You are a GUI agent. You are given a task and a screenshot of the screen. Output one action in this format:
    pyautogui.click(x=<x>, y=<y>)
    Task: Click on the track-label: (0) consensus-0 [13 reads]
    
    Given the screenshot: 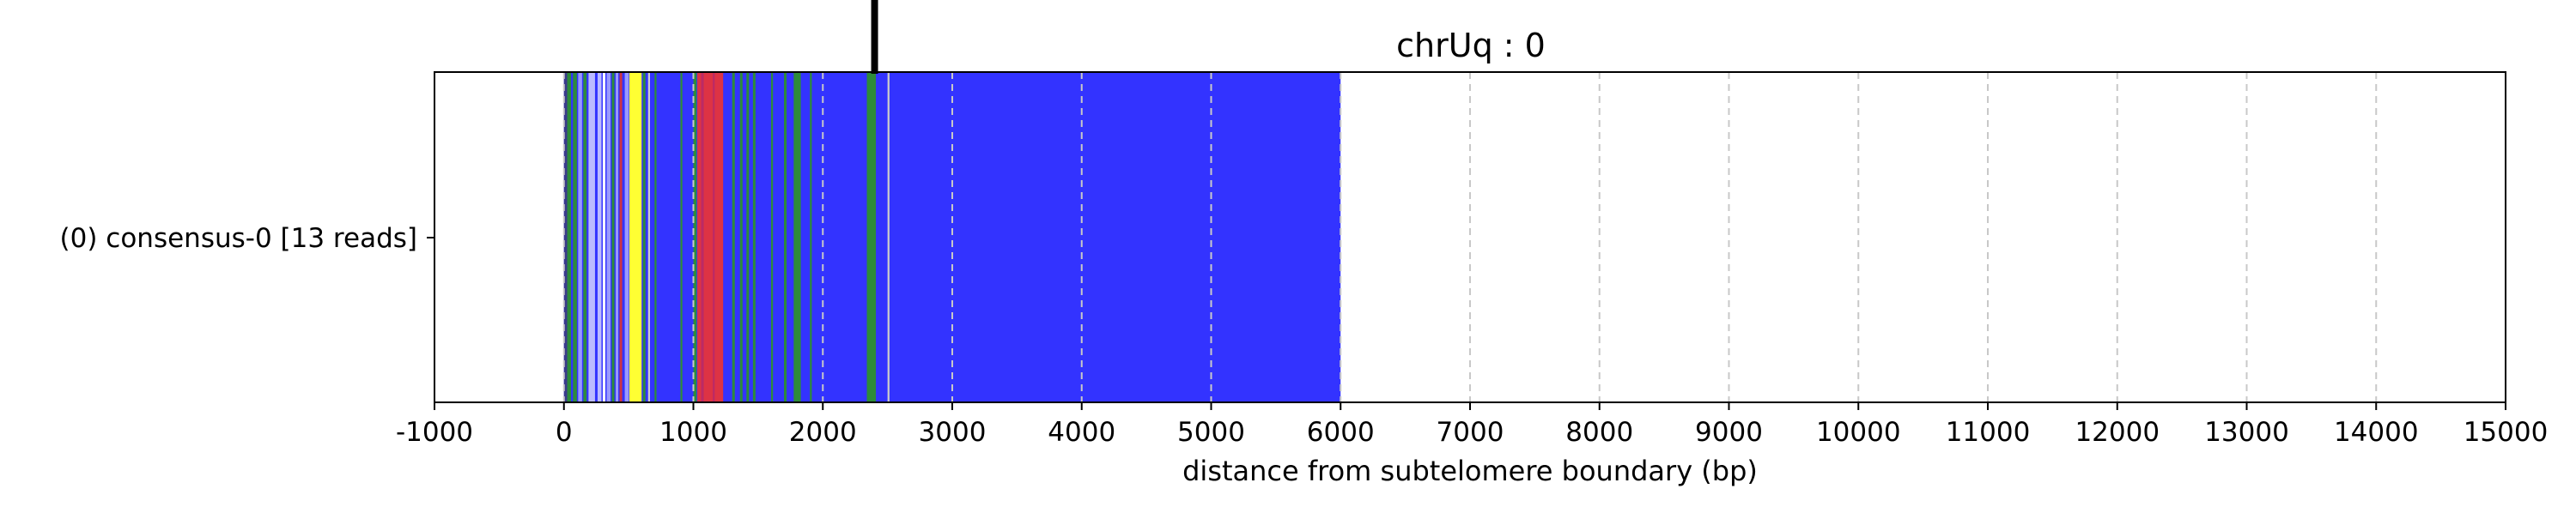 What is the action you would take?
    pyautogui.click(x=239, y=238)
    